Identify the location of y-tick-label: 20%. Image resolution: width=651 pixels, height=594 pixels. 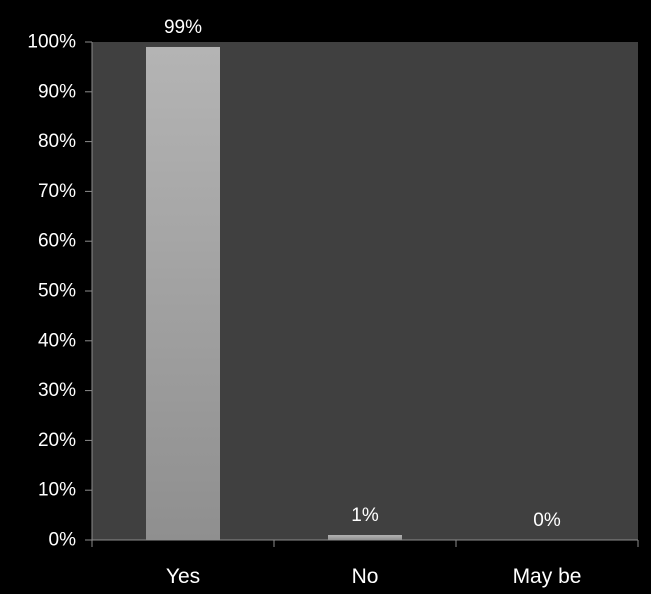
(57, 440).